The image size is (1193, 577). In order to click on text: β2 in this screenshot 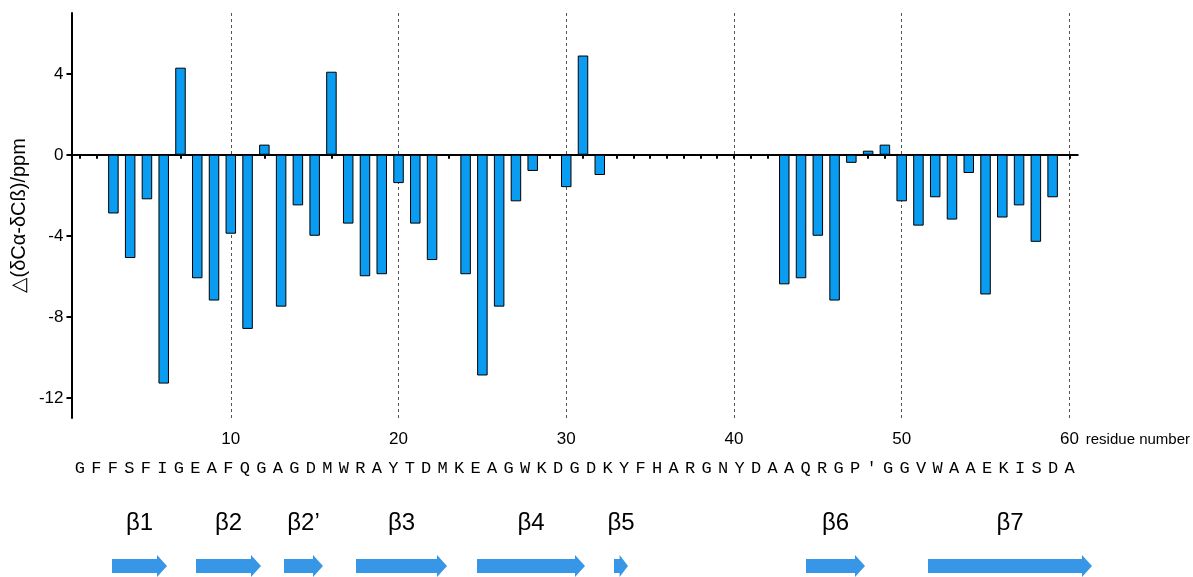, I will do `click(228, 522)`.